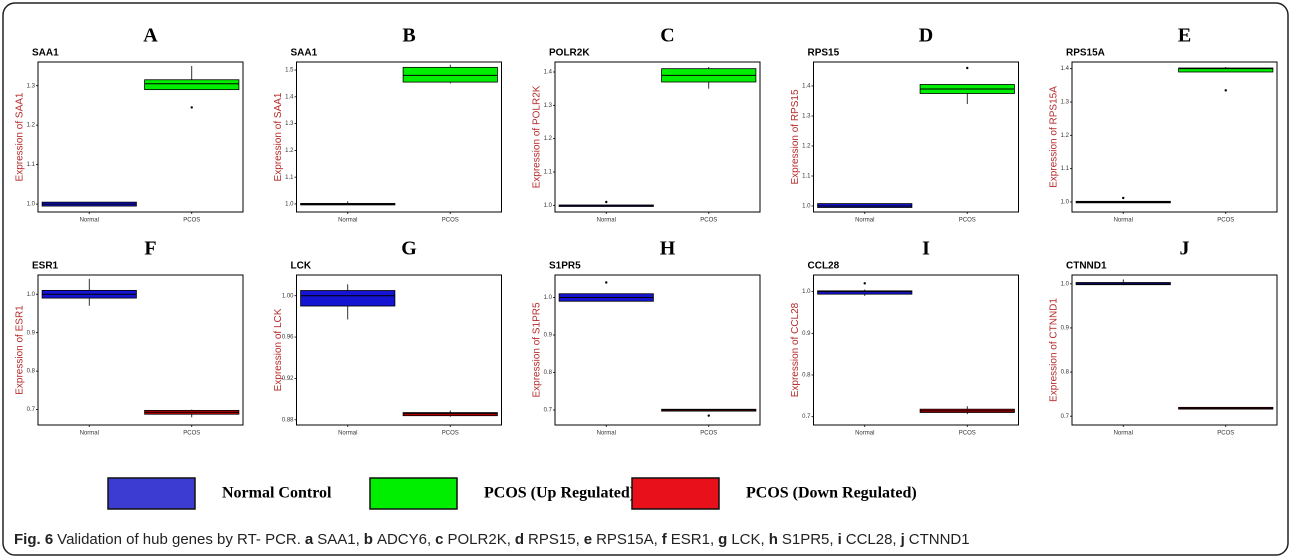 Image resolution: width=1292 pixels, height=559 pixels. Describe the element at coordinates (288, 420) in the screenshot. I see `y-tick-label: 0.88` at that location.